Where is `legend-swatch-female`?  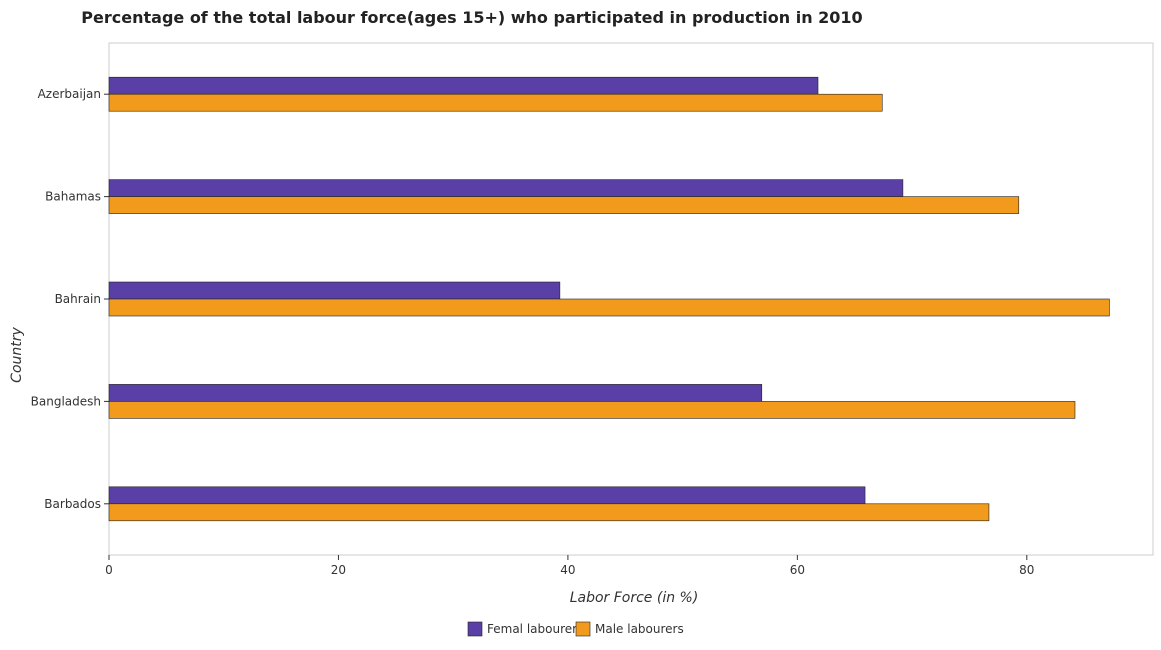
legend-swatch-female is located at coordinates (475, 629).